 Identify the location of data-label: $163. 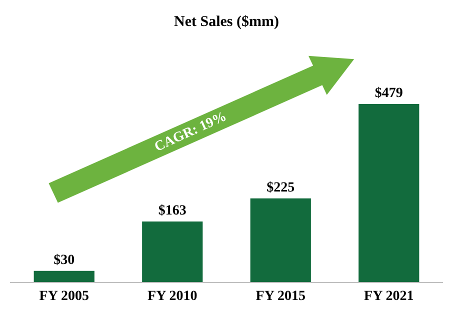
(172, 210).